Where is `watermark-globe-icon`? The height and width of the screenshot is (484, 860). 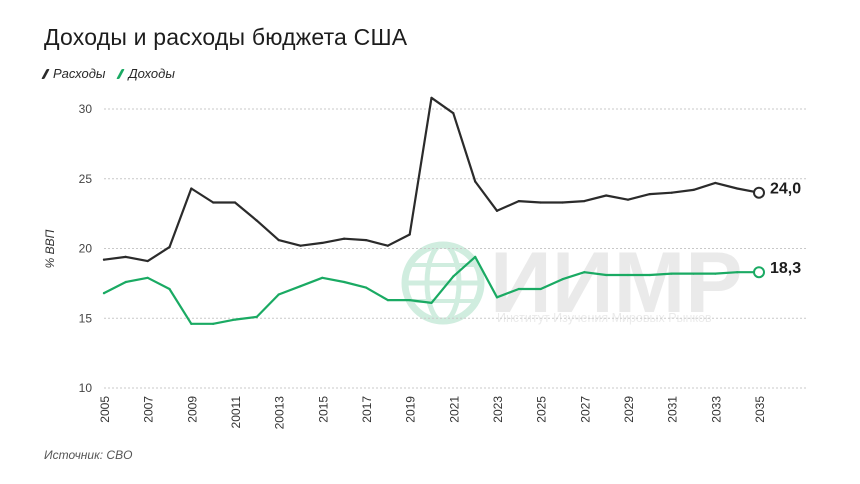
watermark-globe-icon is located at coordinates (443, 283).